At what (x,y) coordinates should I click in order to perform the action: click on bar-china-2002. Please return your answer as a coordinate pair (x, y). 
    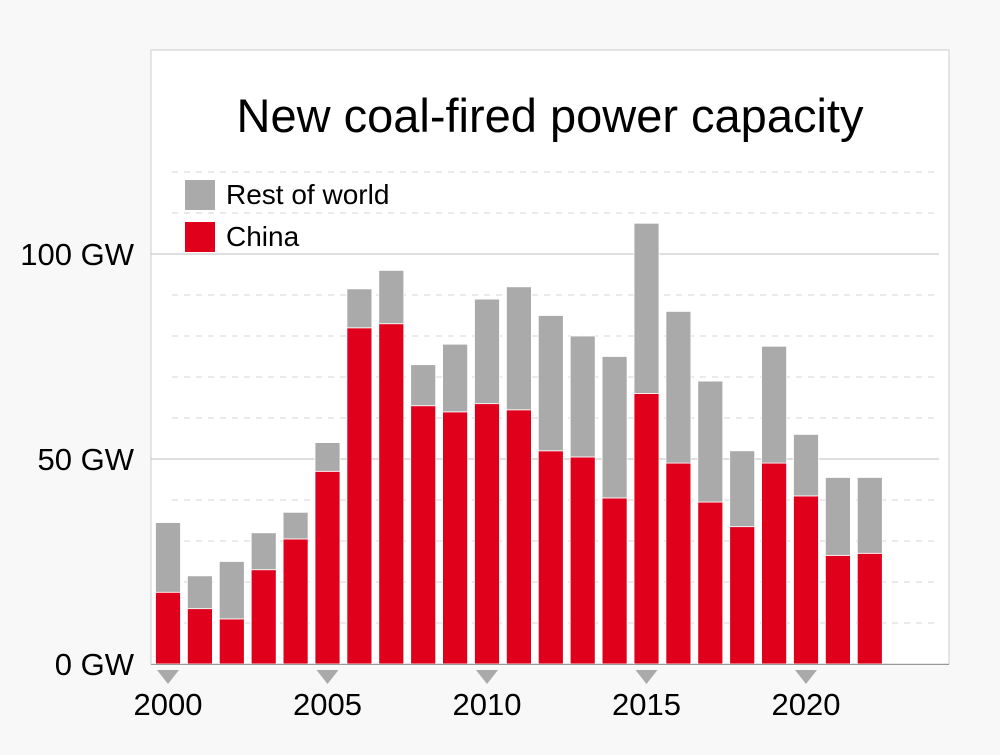
    Looking at the image, I should click on (231, 641).